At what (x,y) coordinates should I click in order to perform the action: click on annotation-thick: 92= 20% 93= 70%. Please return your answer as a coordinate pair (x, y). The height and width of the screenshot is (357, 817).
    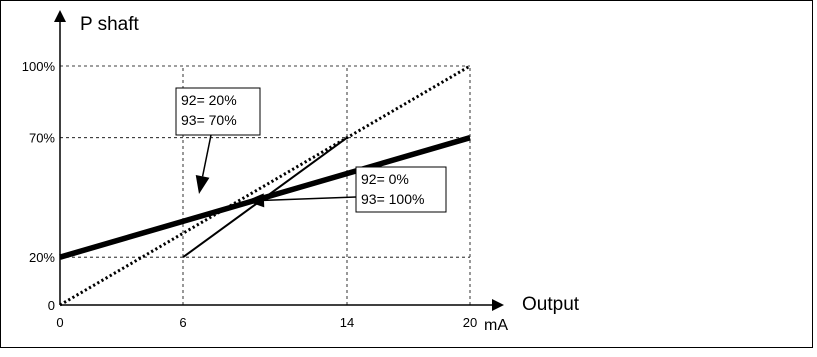
    Looking at the image, I should click on (218, 140).